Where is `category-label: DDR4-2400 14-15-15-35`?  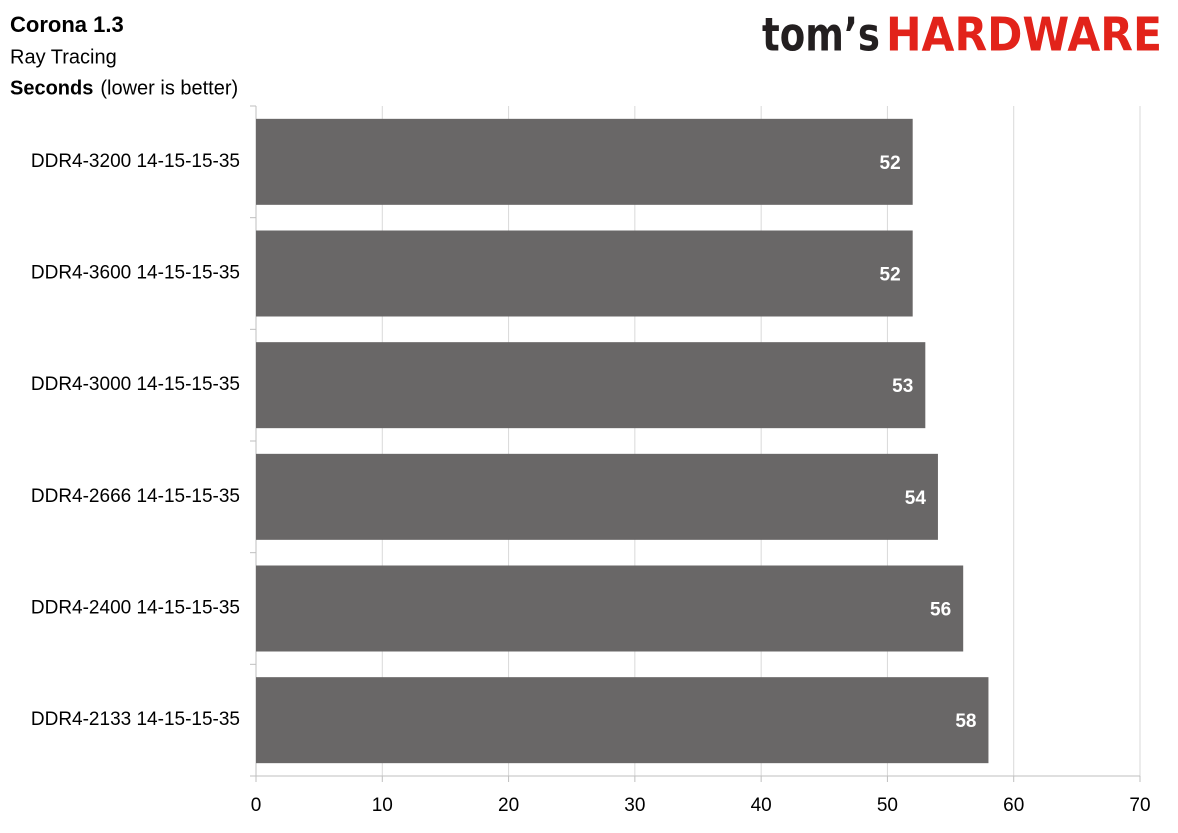 category-label: DDR4-2400 14-15-15-35 is located at coordinates (135, 608).